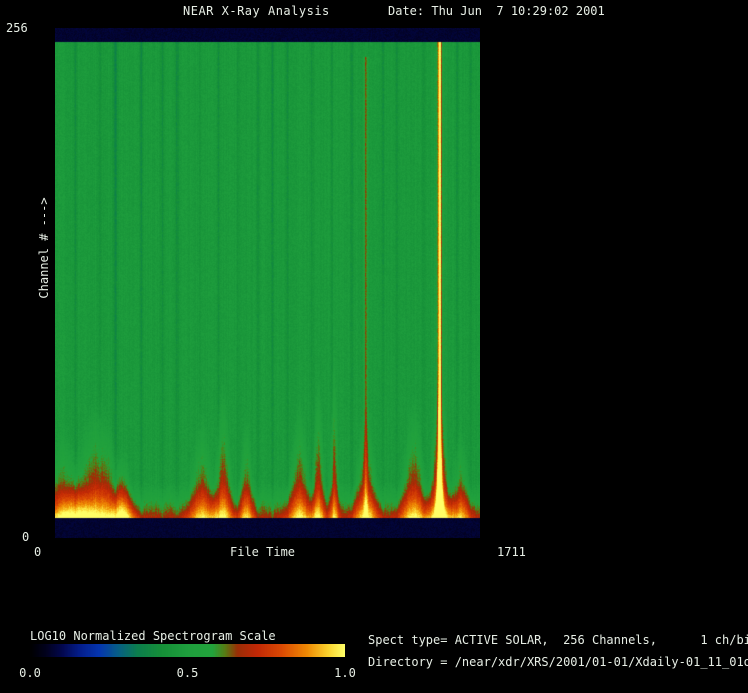 This screenshot has height=693, width=748. What do you see at coordinates (256, 11) in the screenshot?
I see `page-title: NEAR X-Ray Analysis` at bounding box center [256, 11].